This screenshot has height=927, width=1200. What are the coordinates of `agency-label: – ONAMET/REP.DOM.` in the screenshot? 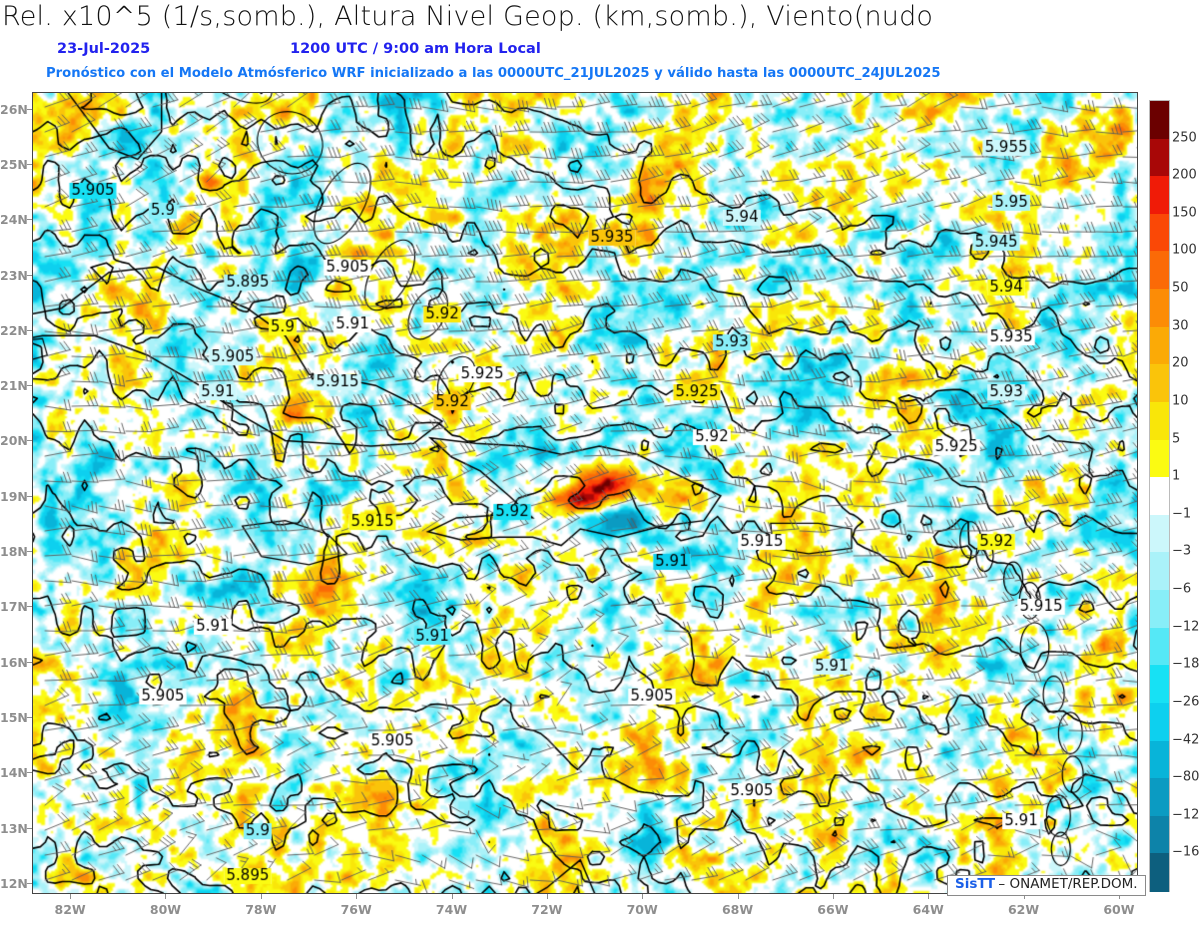 It's located at (1068, 884).